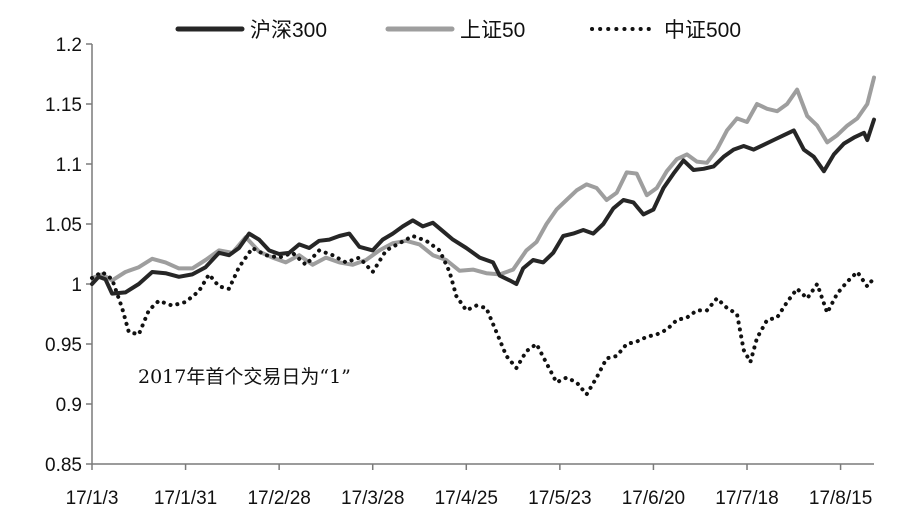 The image size is (900, 527). Describe the element at coordinates (76, 285) in the screenshot. I see `y-tick-label: 1` at that location.